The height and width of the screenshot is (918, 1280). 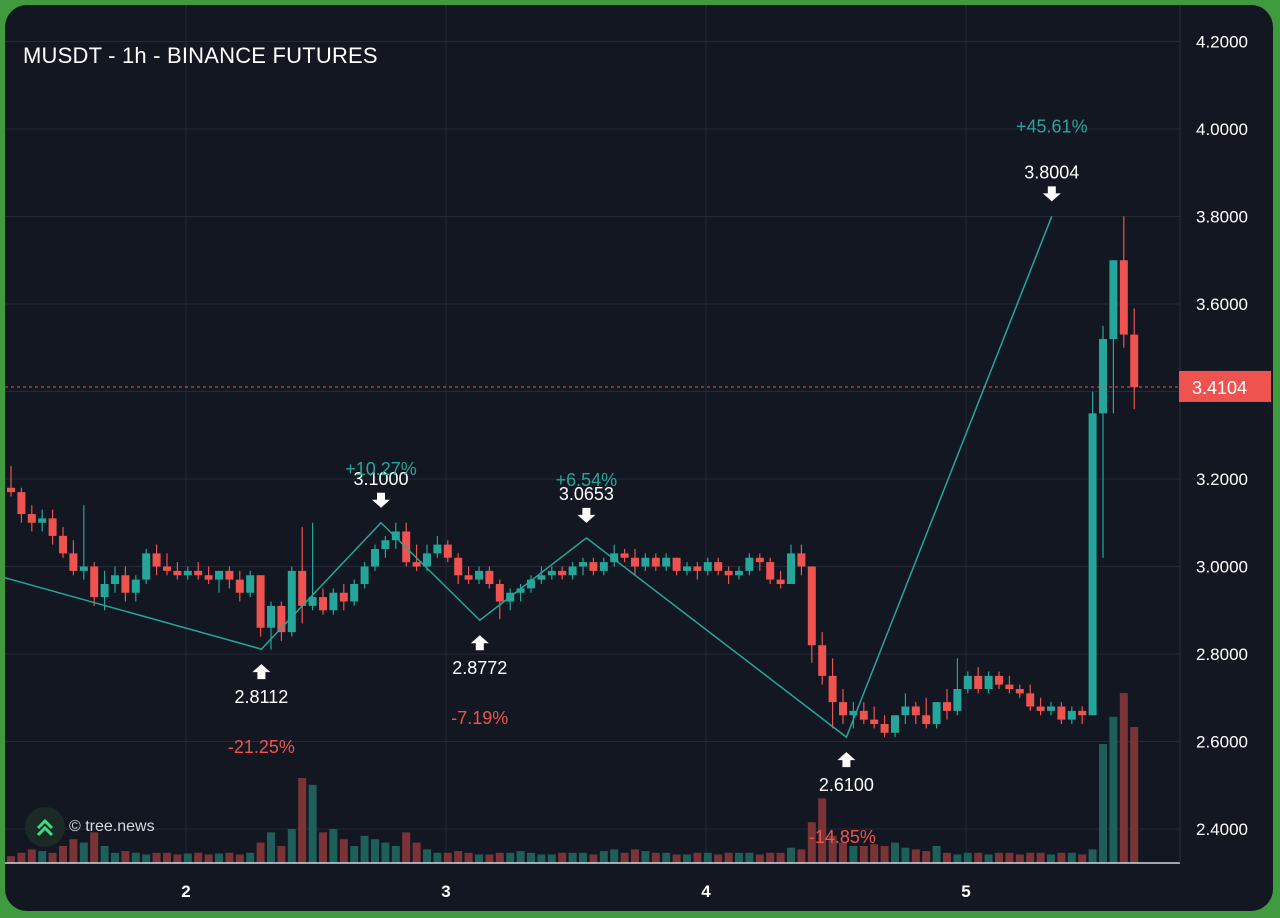 I want to click on pivot-change-label: -21.25%, so click(x=261, y=747).